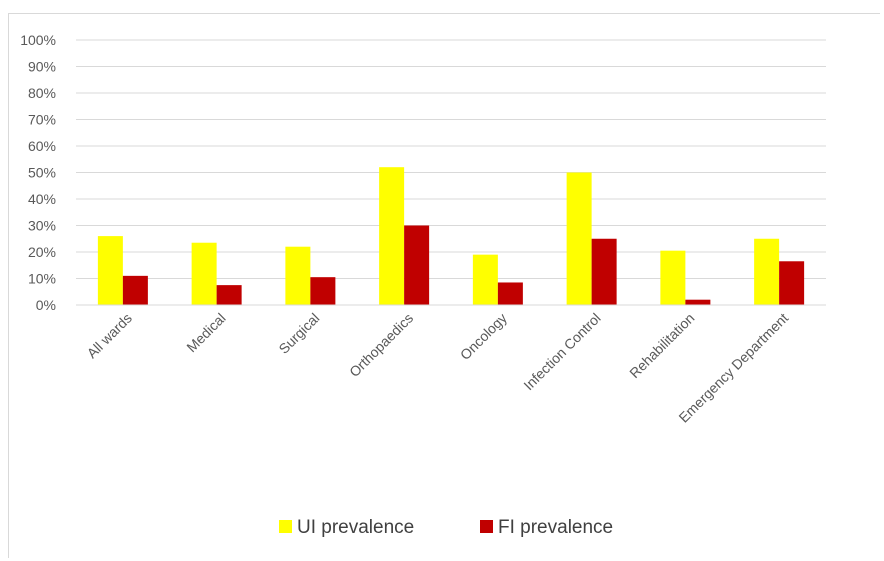  What do you see at coordinates (109, 335) in the screenshot?
I see `x-tick-label: All wards` at bounding box center [109, 335].